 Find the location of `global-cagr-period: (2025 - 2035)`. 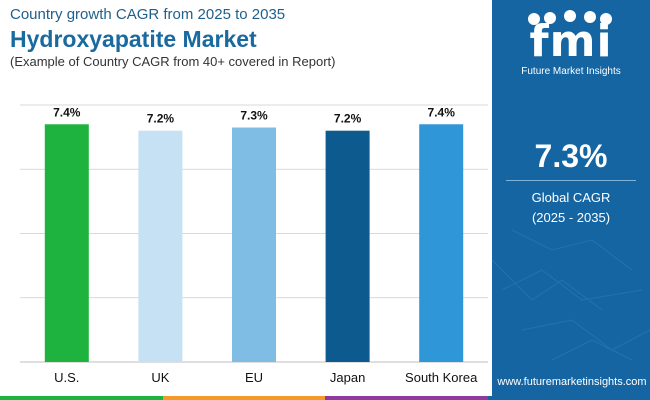

global-cagr-period: (2025 - 2035) is located at coordinates (571, 217).